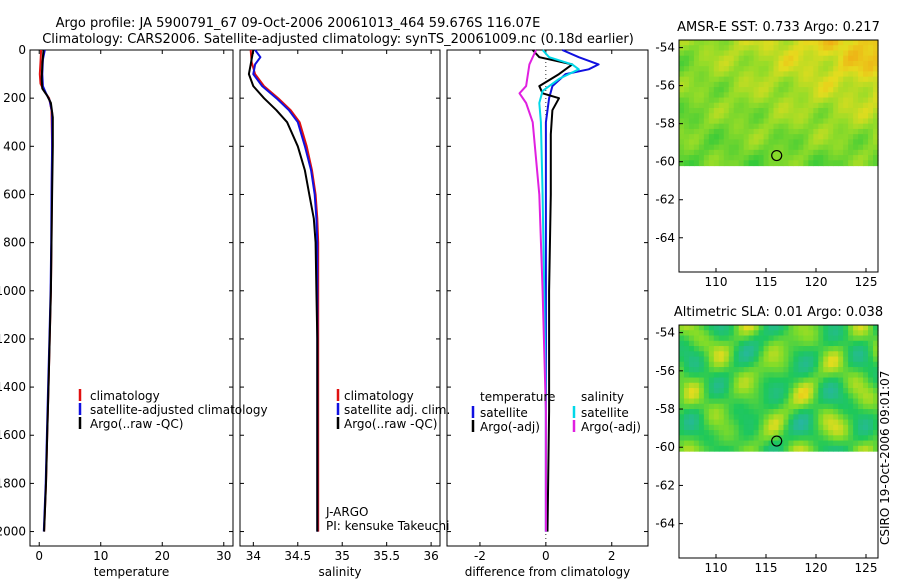  I want to click on salinity-x-tick-label: 35, so click(342, 556).